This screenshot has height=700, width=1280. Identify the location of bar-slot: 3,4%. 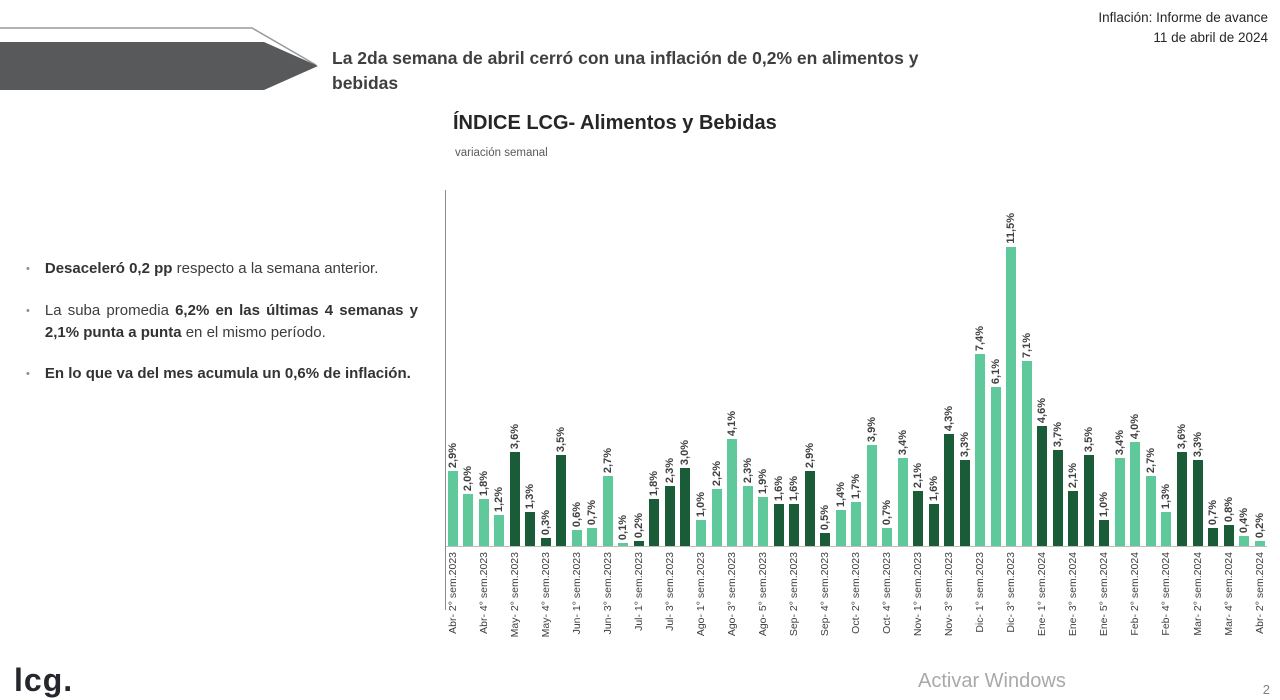
(1120, 488).